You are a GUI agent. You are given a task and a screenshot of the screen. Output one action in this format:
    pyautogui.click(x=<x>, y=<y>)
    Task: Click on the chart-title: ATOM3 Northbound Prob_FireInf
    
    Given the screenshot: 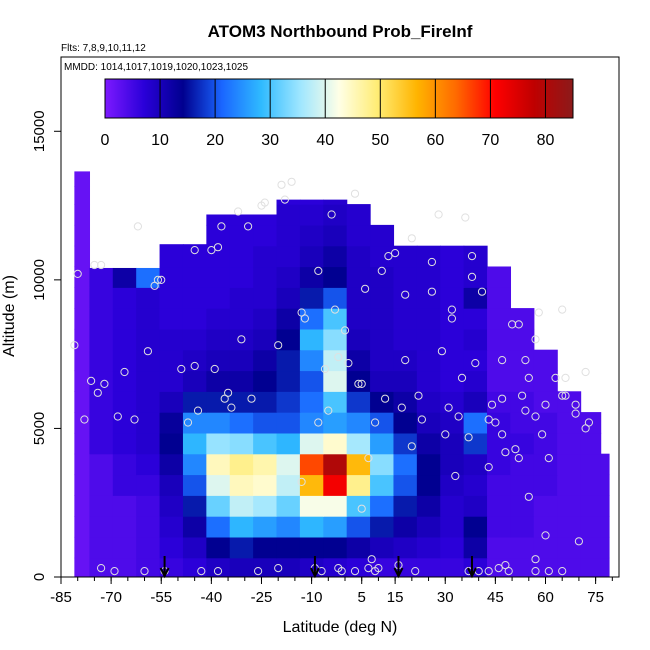 What is the action you would take?
    pyautogui.click(x=340, y=31)
    